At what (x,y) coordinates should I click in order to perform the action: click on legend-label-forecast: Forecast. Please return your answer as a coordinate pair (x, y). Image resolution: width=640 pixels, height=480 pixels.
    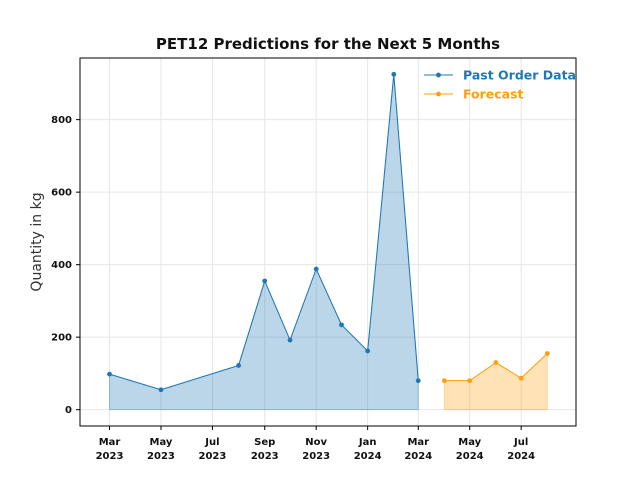
    Looking at the image, I should click on (493, 94).